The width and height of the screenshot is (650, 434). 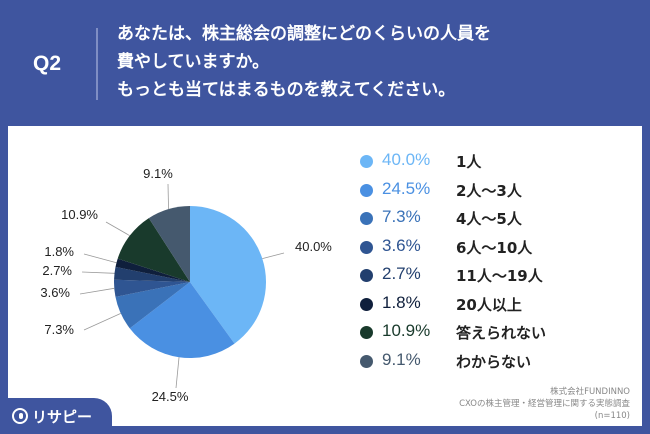 I want to click on legend-percent: 40.0%, so click(x=406, y=159).